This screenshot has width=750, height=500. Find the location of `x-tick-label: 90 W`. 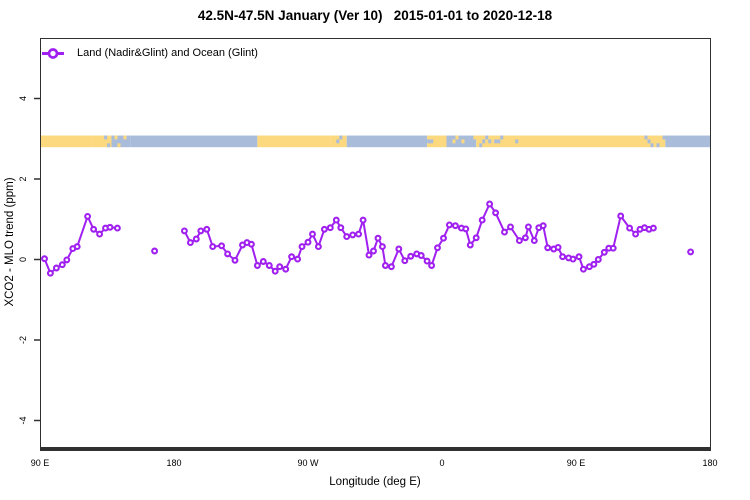

x-tick-label: 90 W is located at coordinates (308, 463).